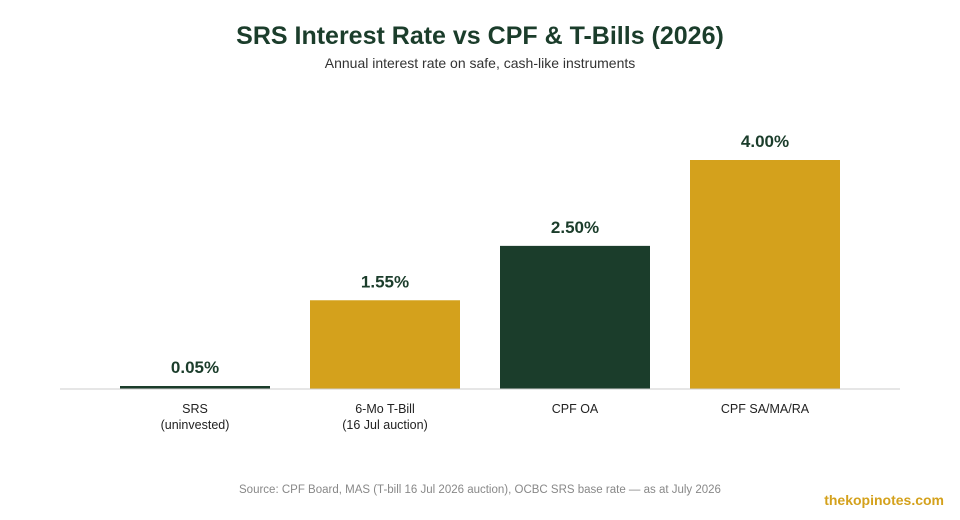 This screenshot has height=520, width=960. Describe the element at coordinates (884, 500) in the screenshot. I see `brand-watermark: thekopinotes.com` at that location.